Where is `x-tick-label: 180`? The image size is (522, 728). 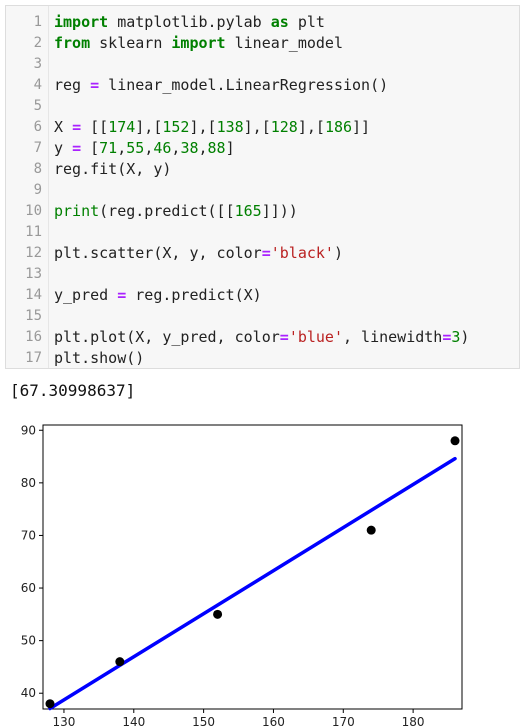
x-tick-label: 180 is located at coordinates (413, 721).